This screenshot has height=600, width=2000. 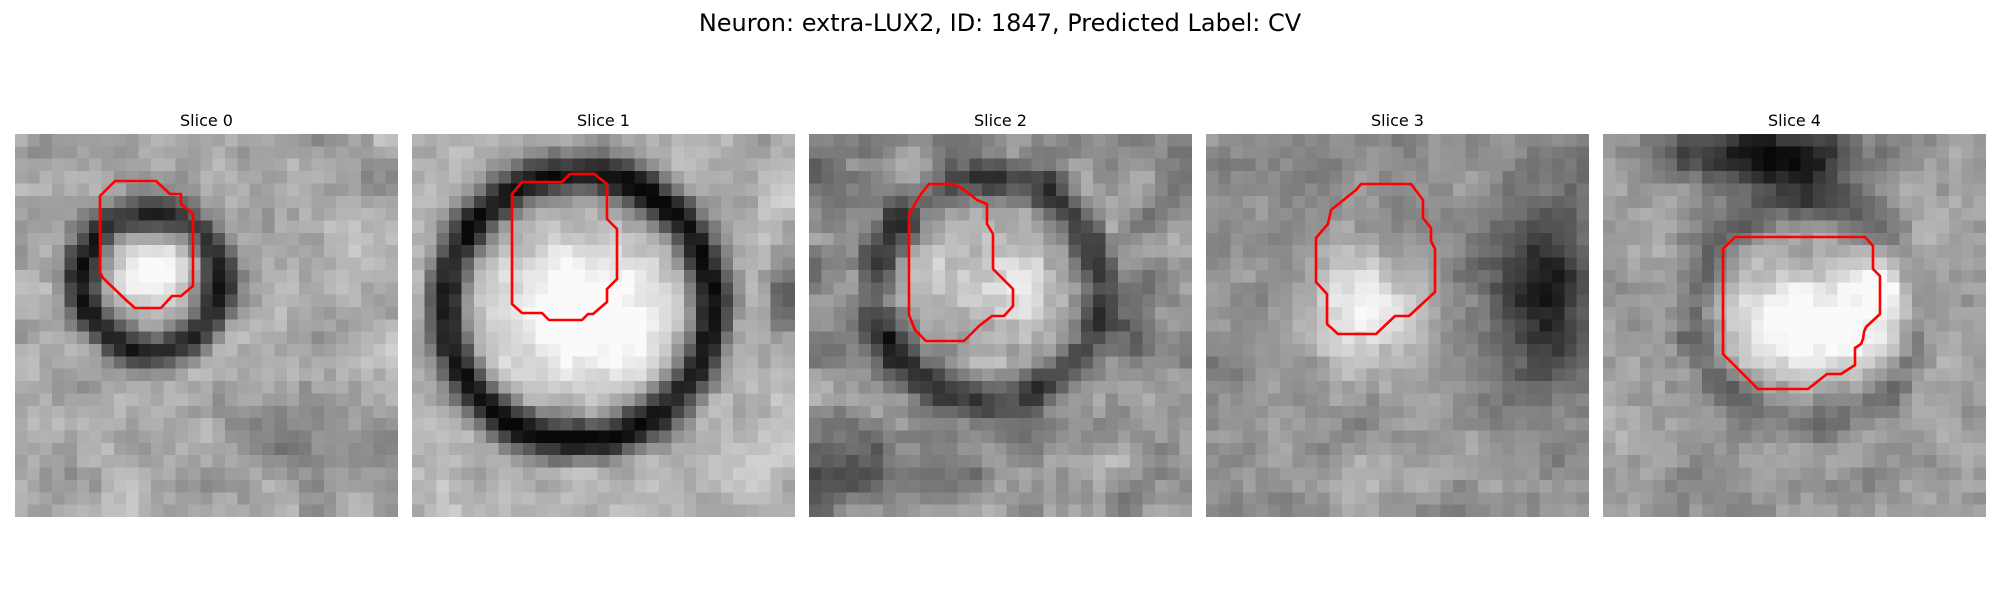 I want to click on slice-panel-1: Slice 1, so click(x=603, y=312).